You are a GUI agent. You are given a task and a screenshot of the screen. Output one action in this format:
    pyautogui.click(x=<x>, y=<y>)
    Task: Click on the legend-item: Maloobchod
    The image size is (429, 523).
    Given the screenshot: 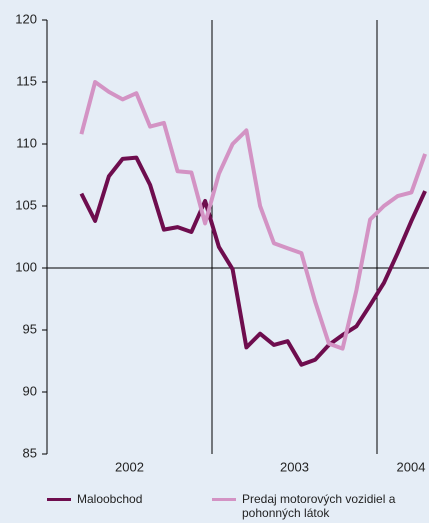 What is the action you would take?
    pyautogui.click(x=94, y=499)
    